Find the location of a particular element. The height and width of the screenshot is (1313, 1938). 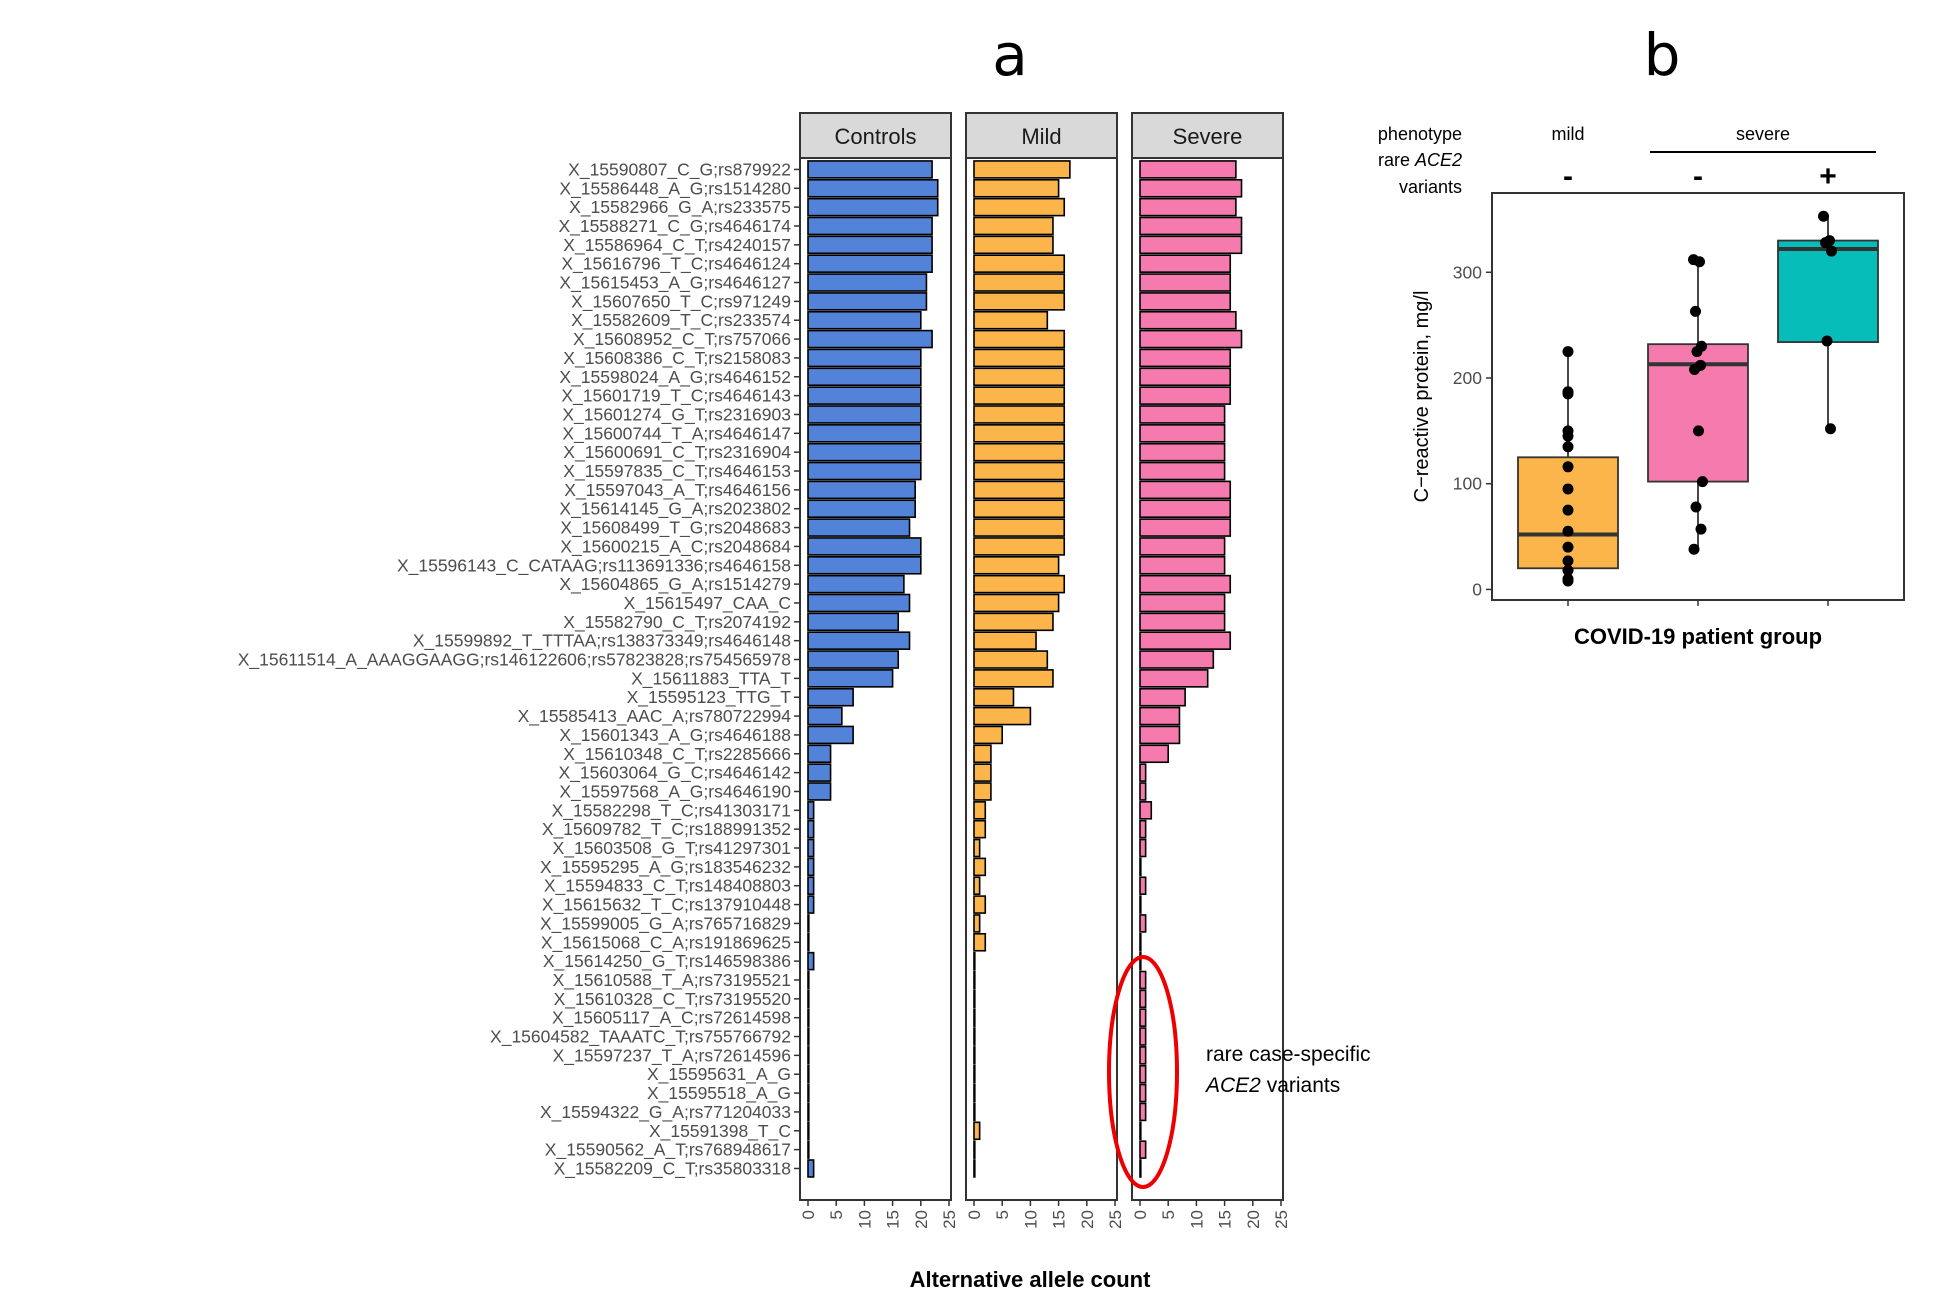

y-tick-label: X_15608952_C_T;rs757066 is located at coordinates (682, 339).